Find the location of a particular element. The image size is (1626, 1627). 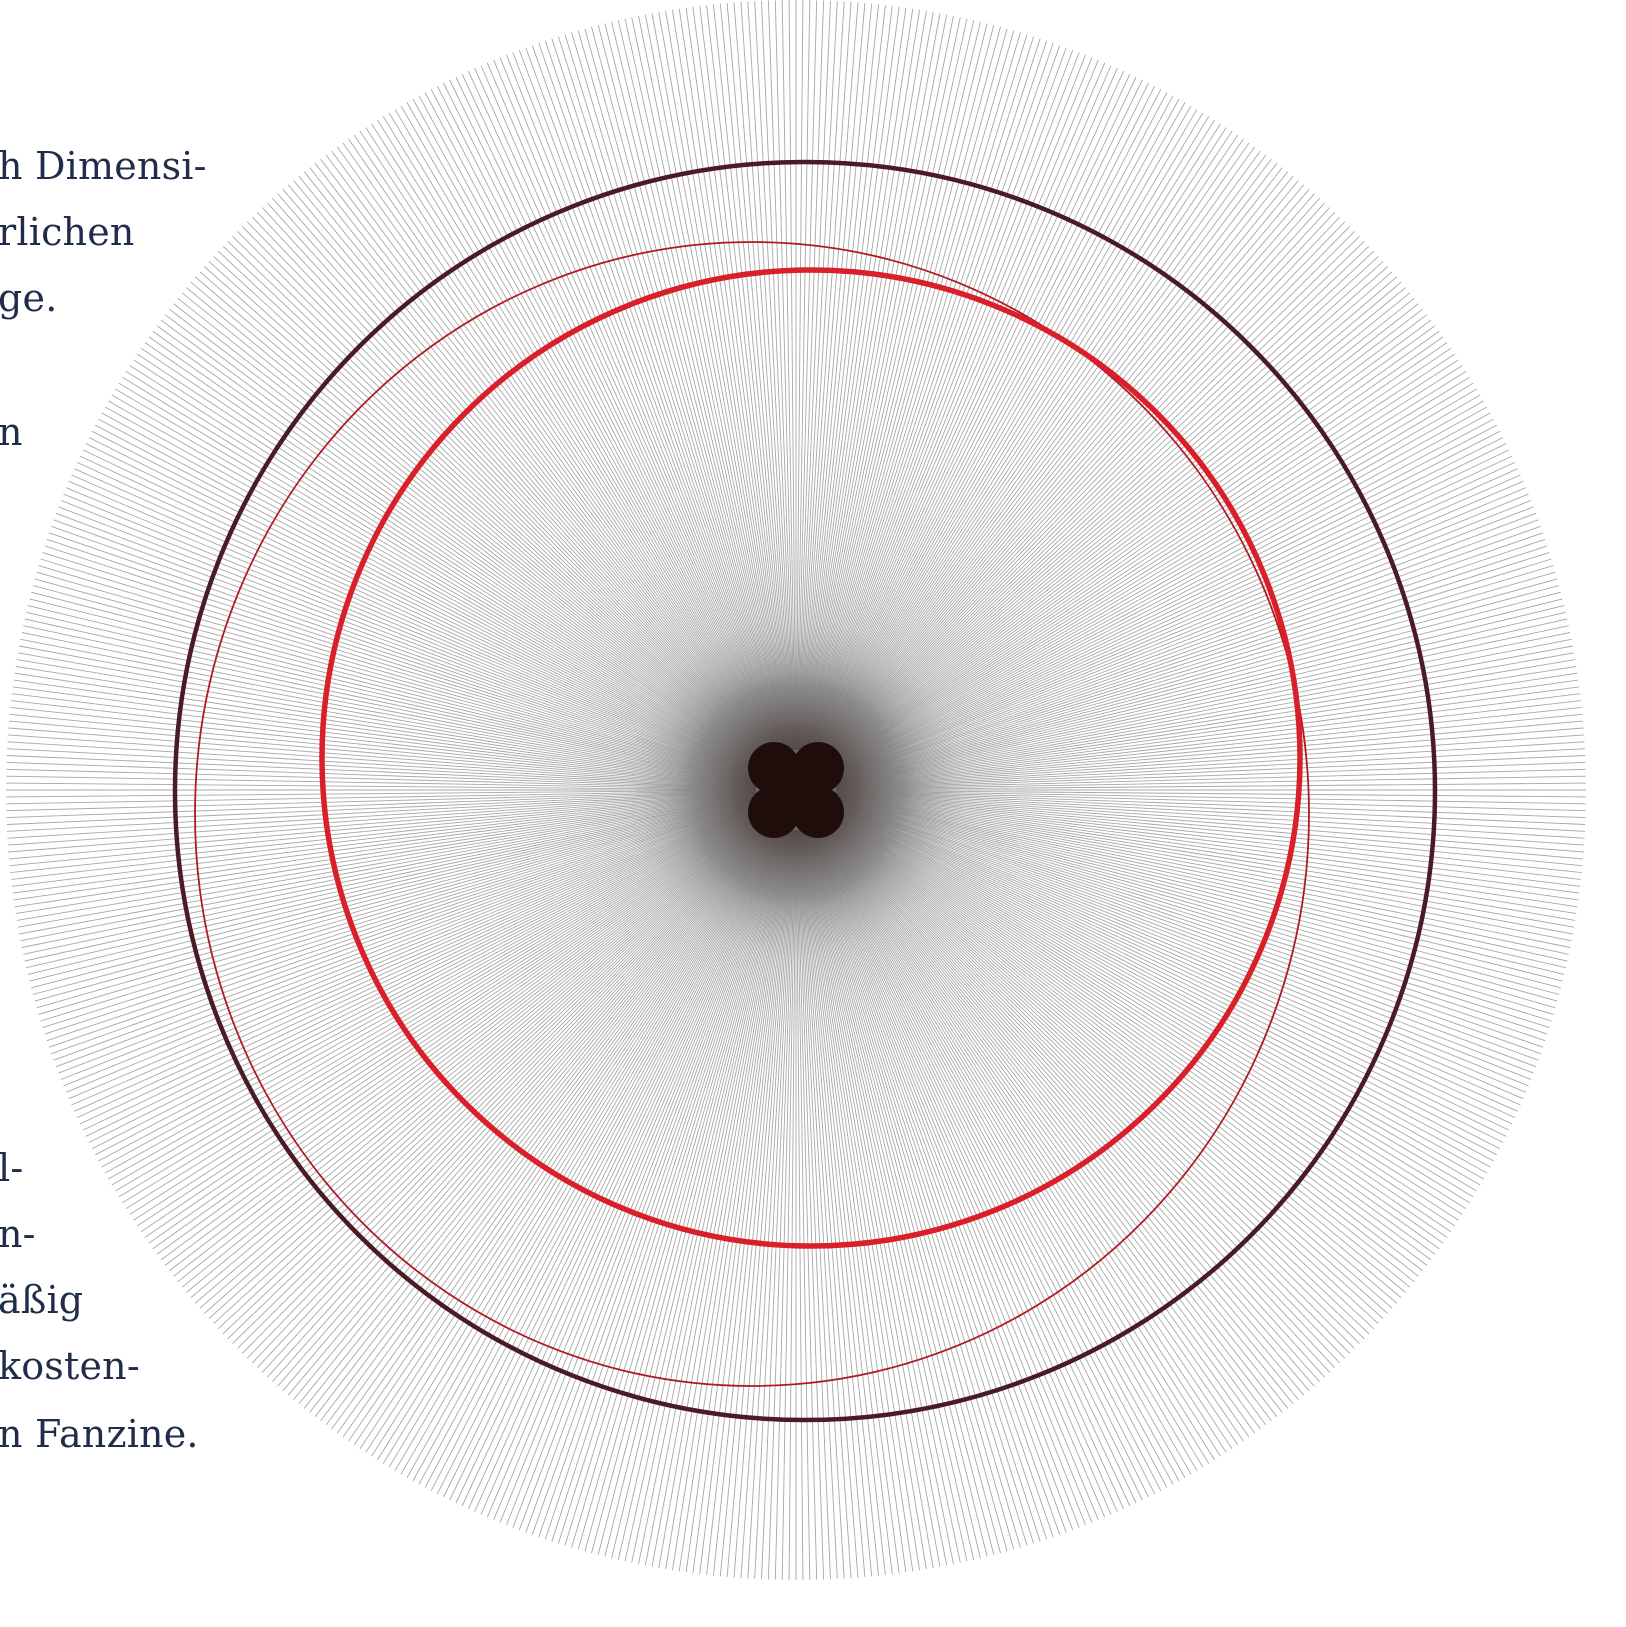

text-line-top-3: ge. is located at coordinates (29, 298).